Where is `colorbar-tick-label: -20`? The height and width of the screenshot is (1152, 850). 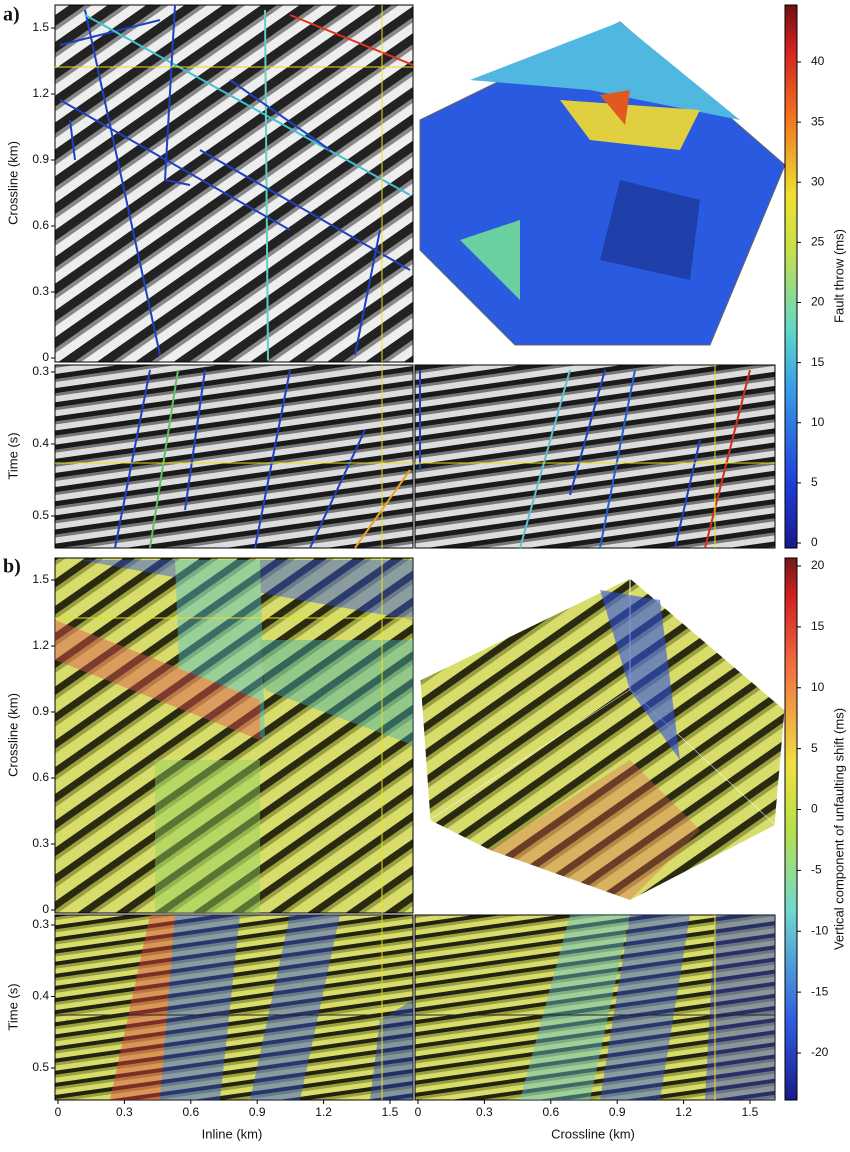
colorbar-tick-label: -20 is located at coordinates (820, 1052).